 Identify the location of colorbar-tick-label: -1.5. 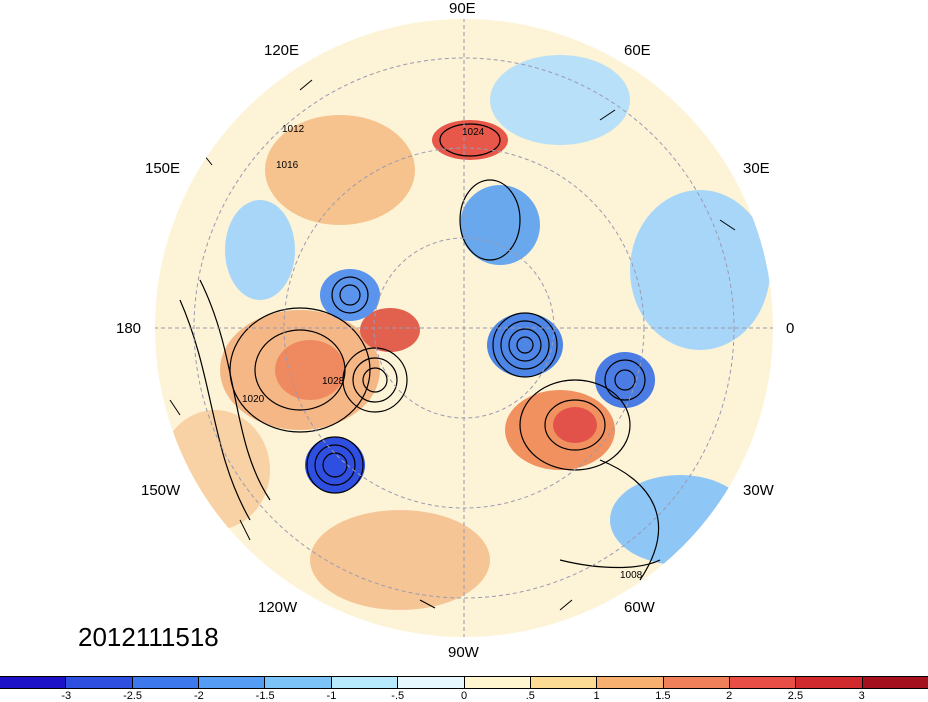
(265, 696).